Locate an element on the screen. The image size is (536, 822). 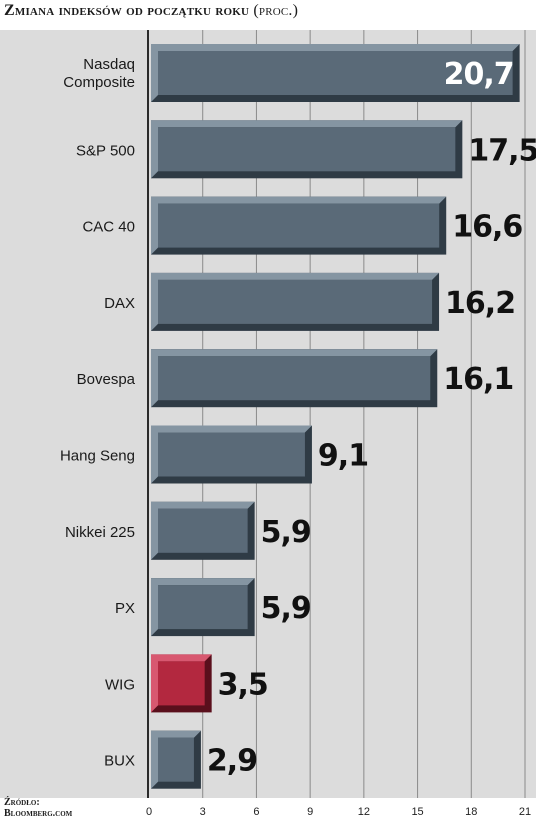
category-label: S&P 500 is located at coordinates (105, 150).